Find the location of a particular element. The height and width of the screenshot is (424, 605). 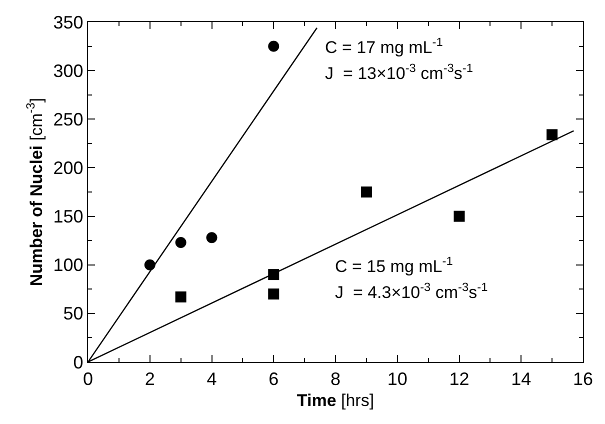

x-tick-label: 12 is located at coordinates (459, 378).